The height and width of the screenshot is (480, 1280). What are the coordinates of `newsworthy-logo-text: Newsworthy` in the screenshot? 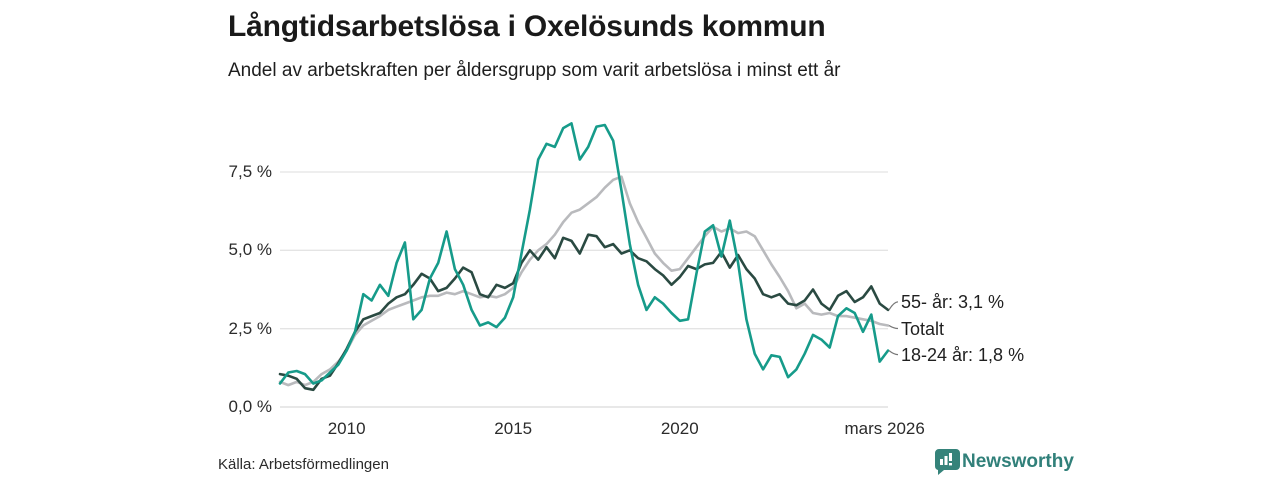 It's located at (1018, 461).